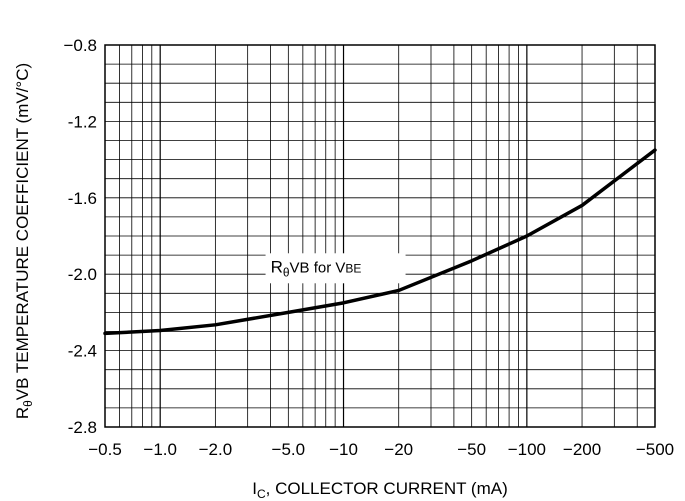 The height and width of the screenshot is (501, 685). I want to click on annotation-rest: VB for V, so click(318, 267).